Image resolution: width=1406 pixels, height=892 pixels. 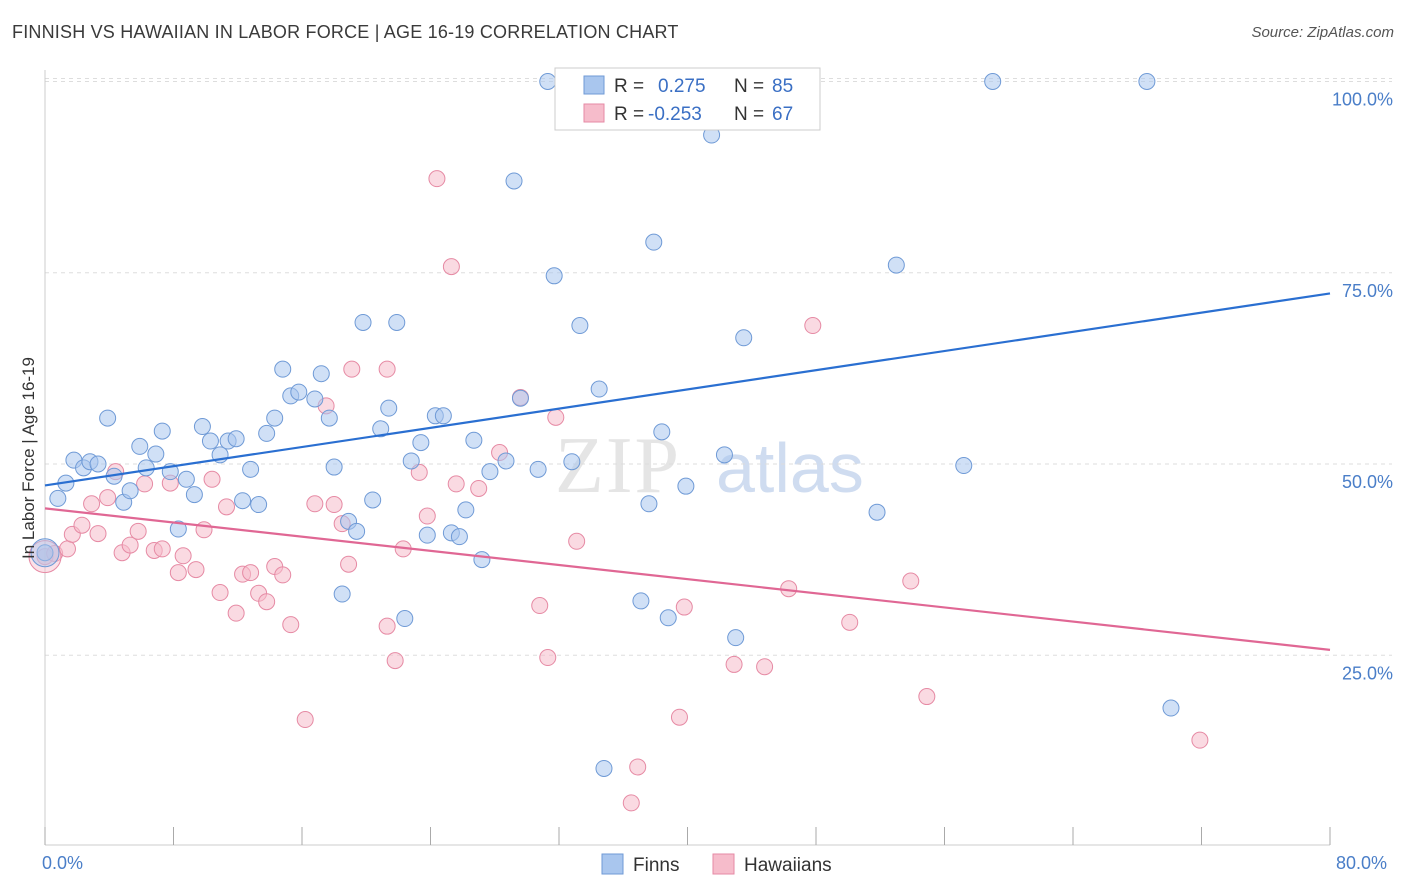 What do you see at coordinates (629, 114) in the screenshot?
I see `legend-r-label-hawaiians: R =` at bounding box center [629, 114].